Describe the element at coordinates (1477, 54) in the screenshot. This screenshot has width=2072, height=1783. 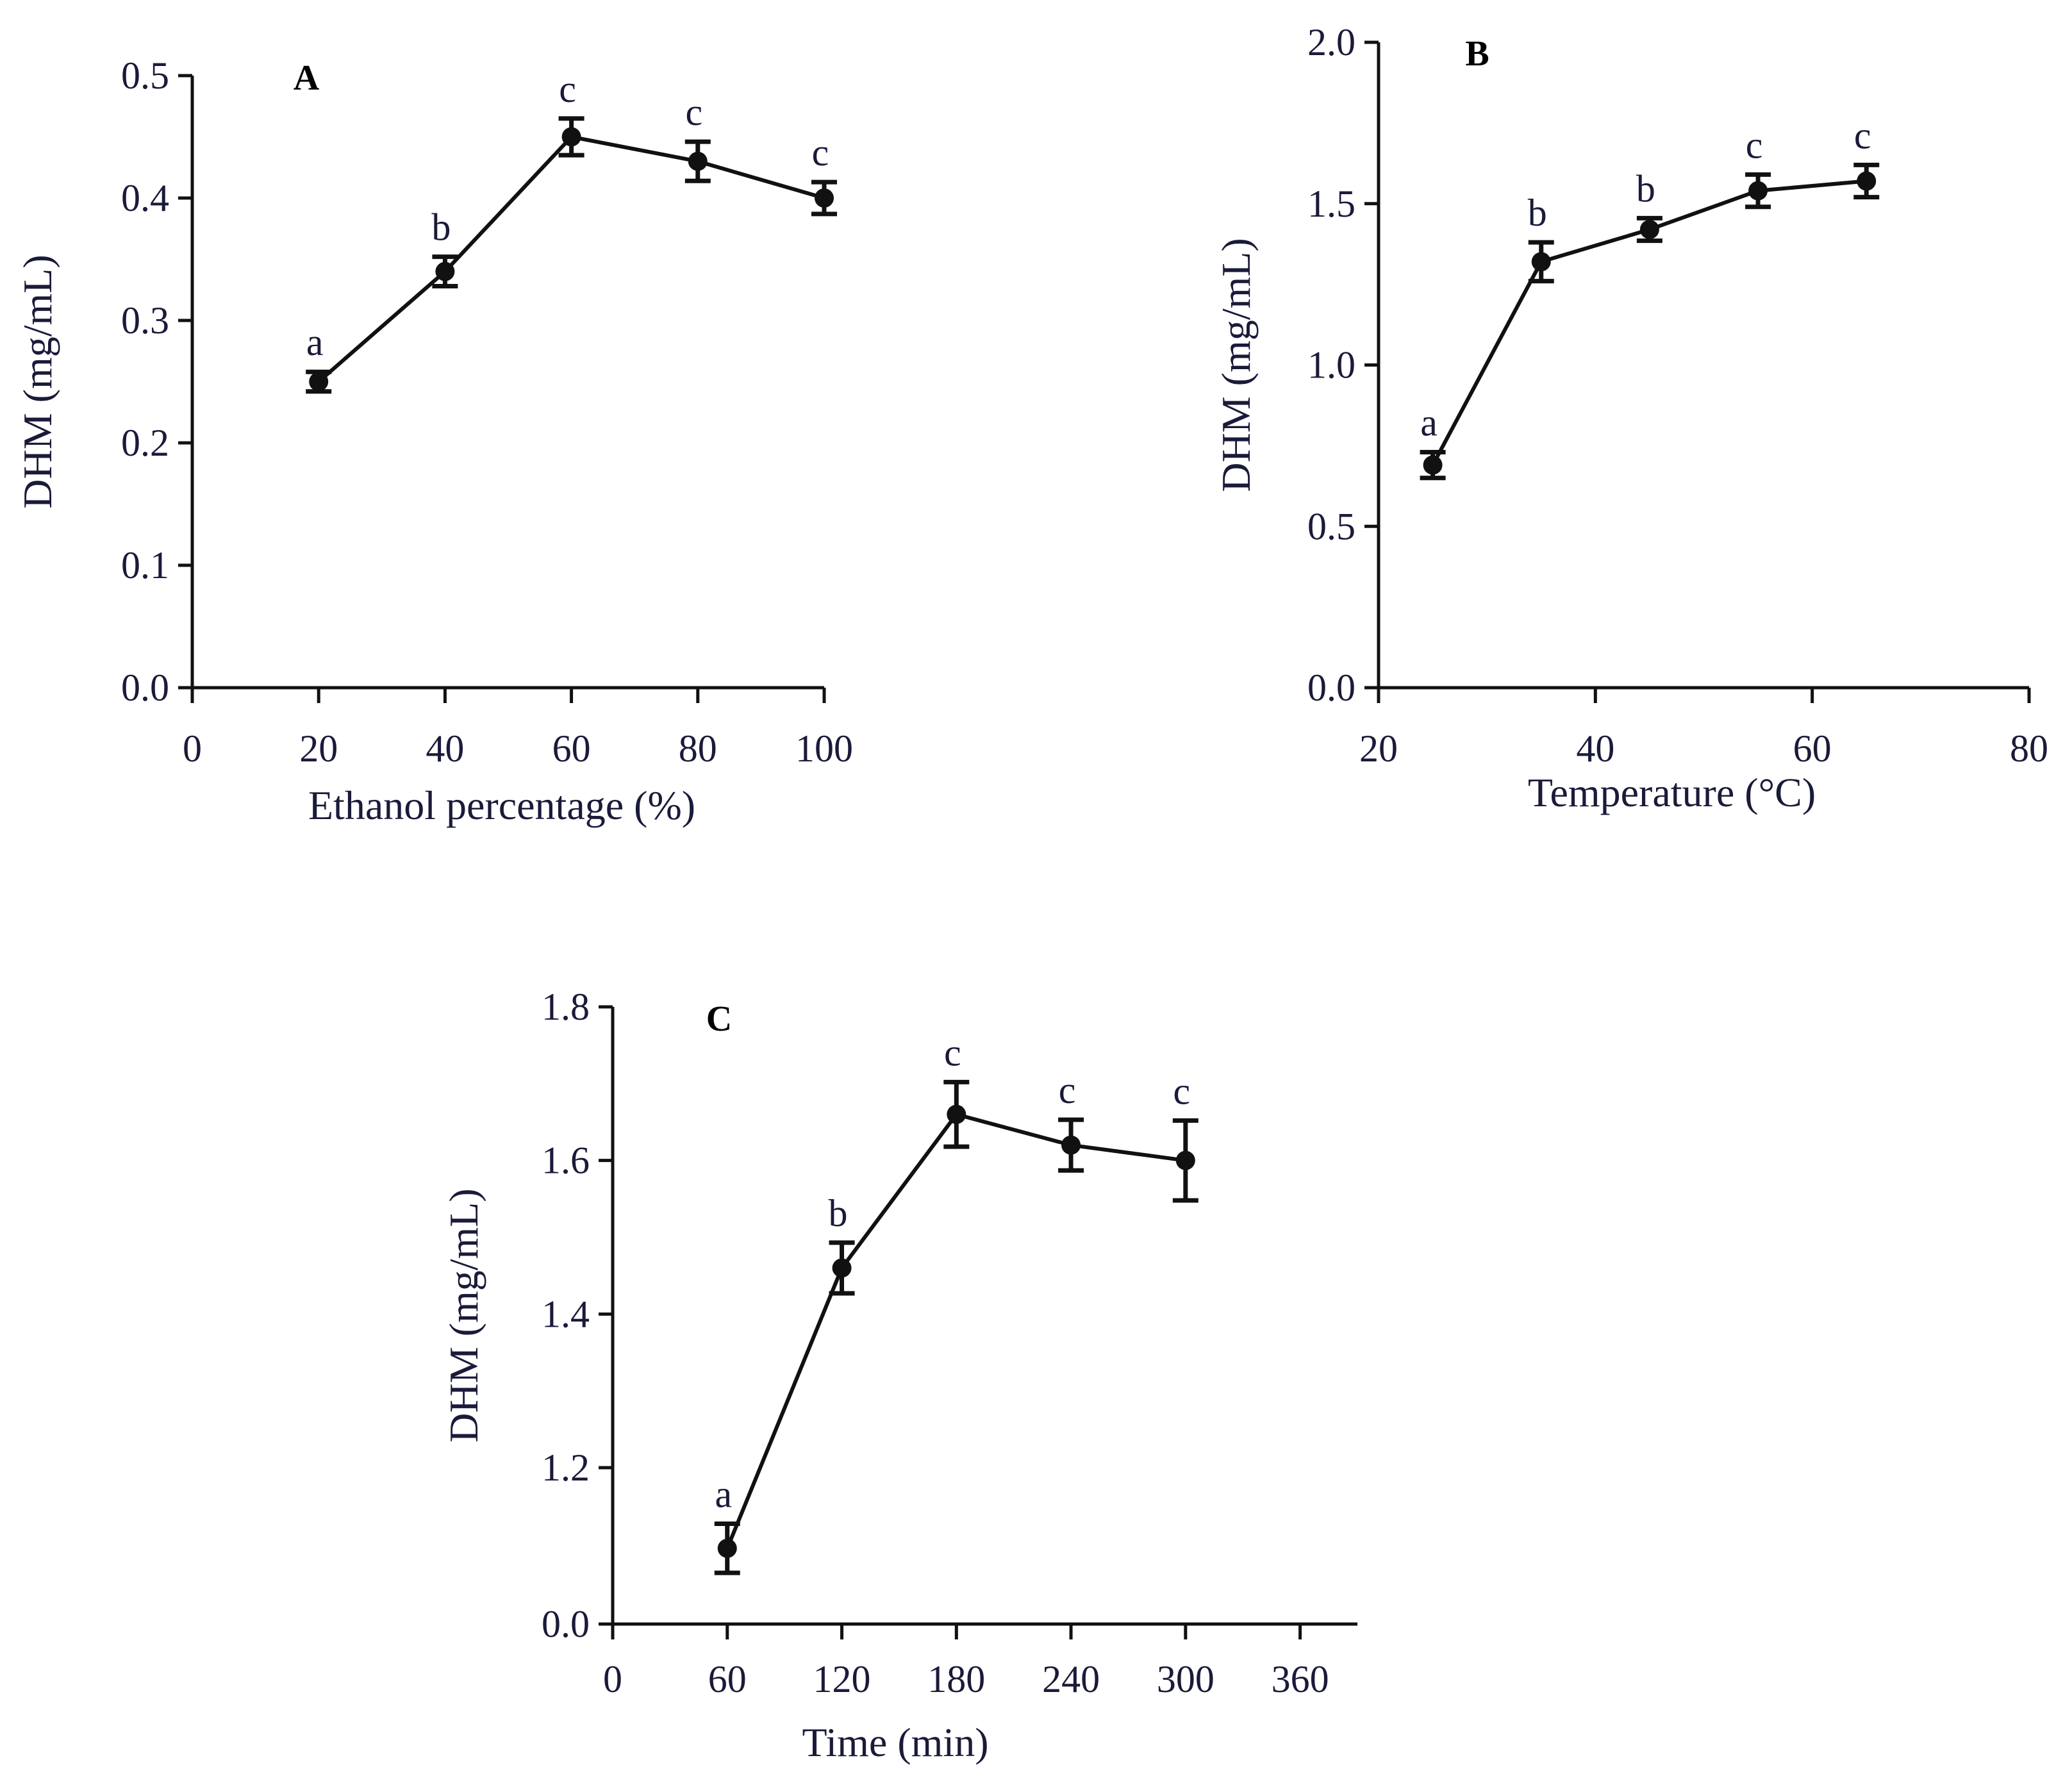
I see `panel-label: B` at that location.